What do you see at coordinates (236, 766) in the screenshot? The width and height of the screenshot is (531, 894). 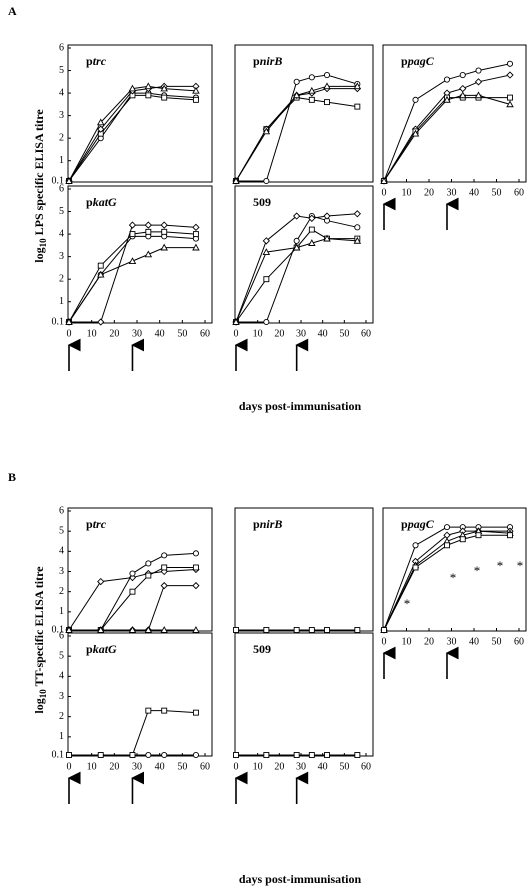 I see `x-tick-label: 0` at bounding box center [236, 766].